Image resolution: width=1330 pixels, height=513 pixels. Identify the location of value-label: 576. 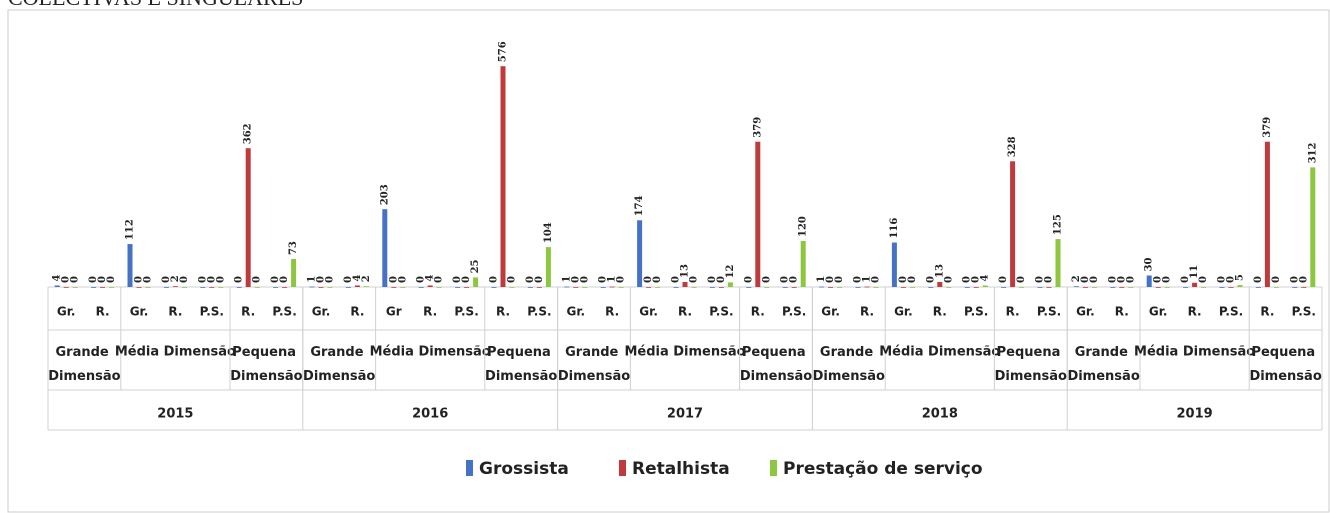
(503, 51).